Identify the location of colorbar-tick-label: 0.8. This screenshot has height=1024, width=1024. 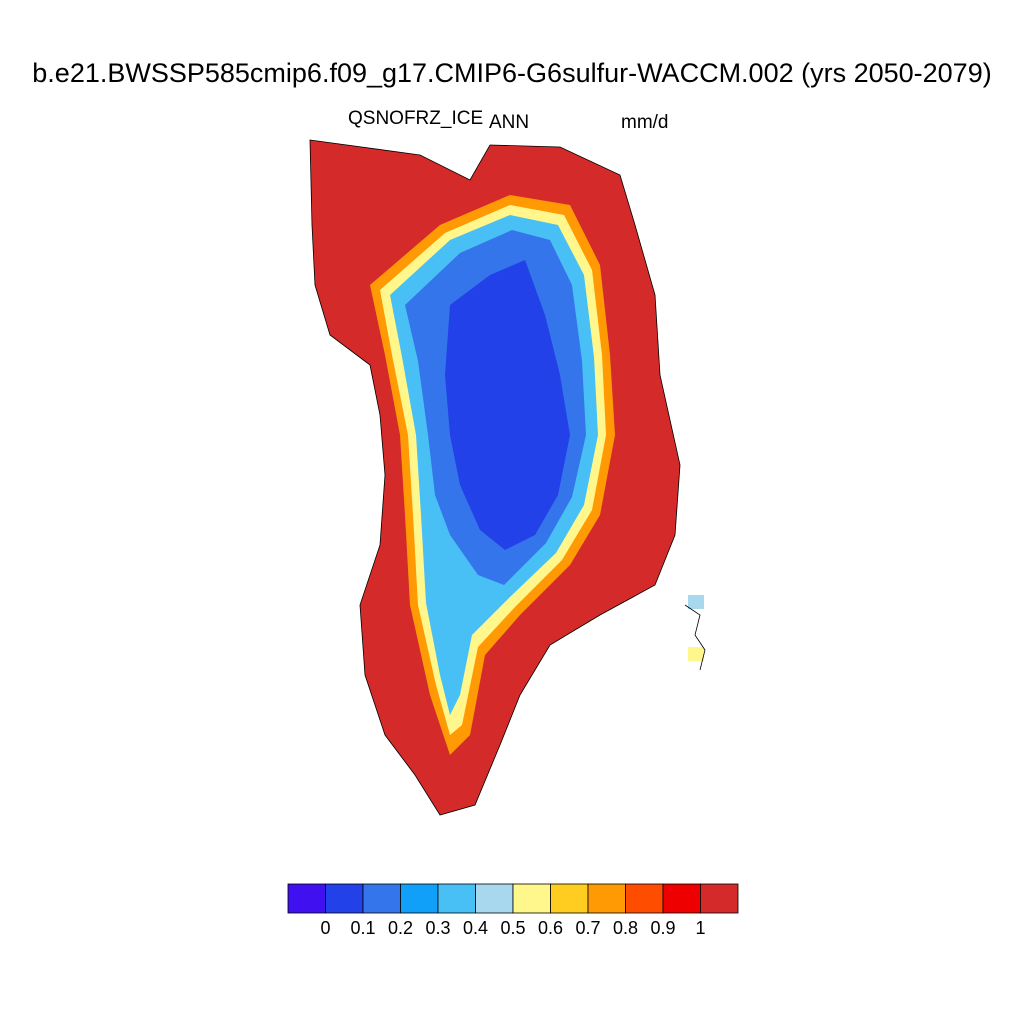
(625, 928).